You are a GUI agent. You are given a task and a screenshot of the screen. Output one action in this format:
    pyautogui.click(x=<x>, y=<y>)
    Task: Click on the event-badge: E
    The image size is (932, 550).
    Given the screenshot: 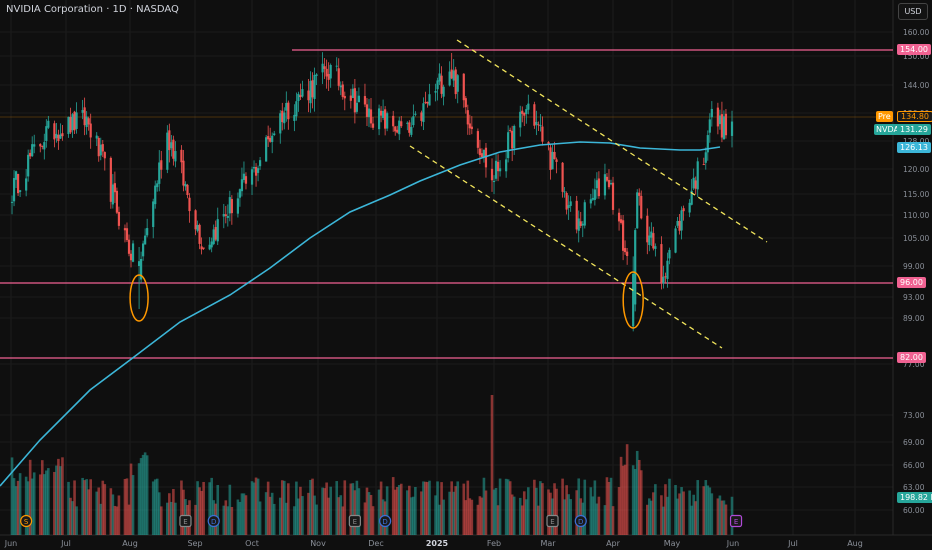 What is the action you would take?
    pyautogui.click(x=552, y=521)
    